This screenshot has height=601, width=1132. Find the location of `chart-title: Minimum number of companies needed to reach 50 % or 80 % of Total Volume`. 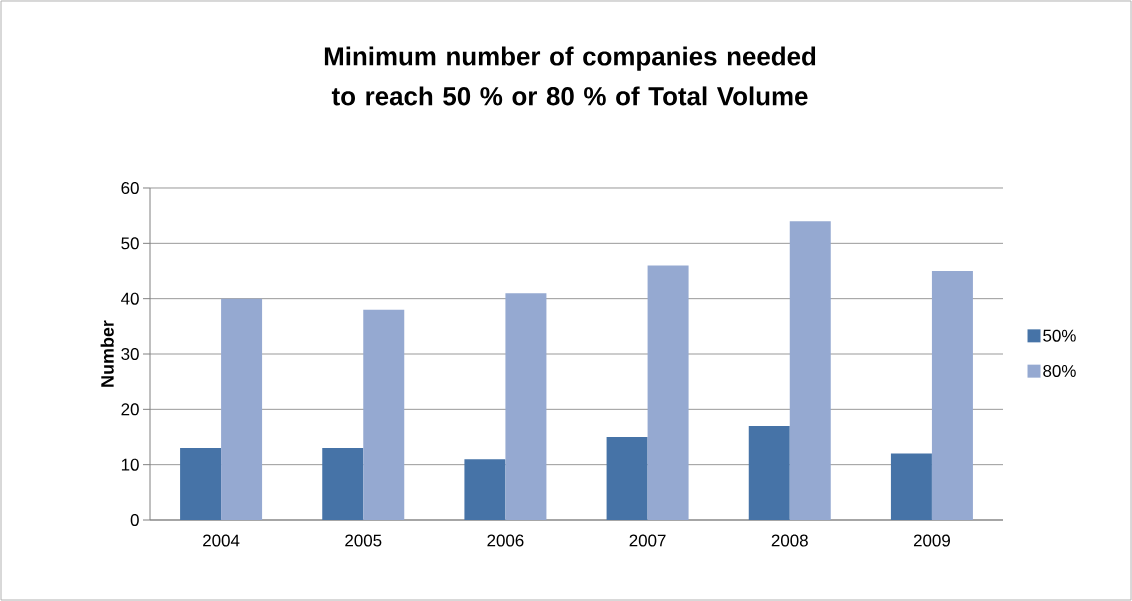

chart-title: Minimum number of companies needed to reach 50 % or 80 % of Total Volume is located at coordinates (570, 76).